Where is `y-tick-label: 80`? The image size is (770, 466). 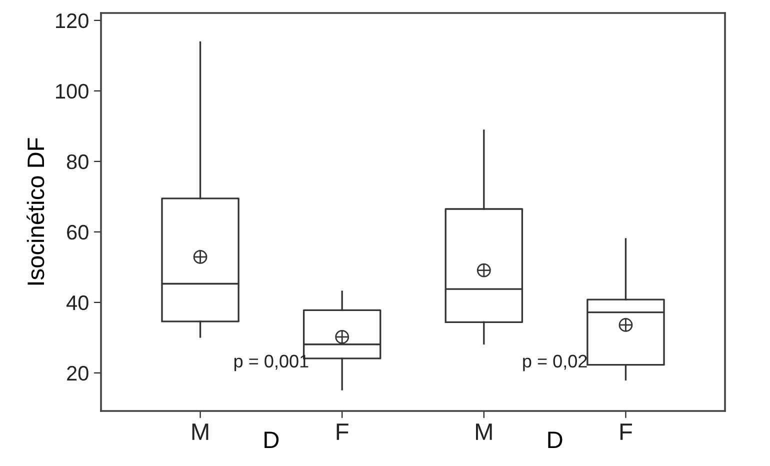 y-tick-label: 80 is located at coordinates (77, 162).